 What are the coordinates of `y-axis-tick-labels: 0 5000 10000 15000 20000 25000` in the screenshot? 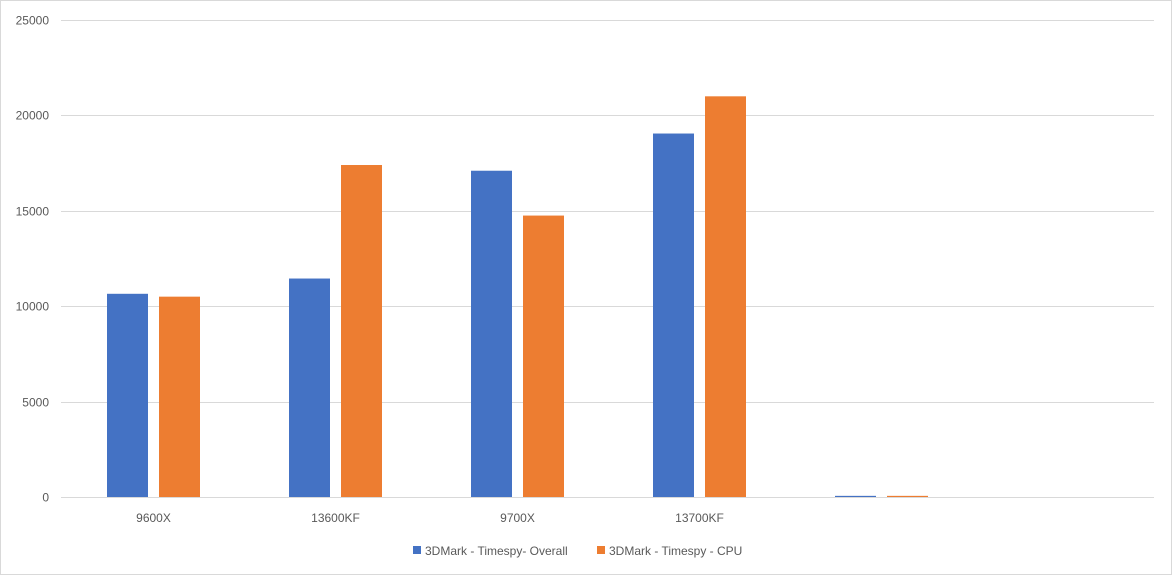 It's located at (33, 259).